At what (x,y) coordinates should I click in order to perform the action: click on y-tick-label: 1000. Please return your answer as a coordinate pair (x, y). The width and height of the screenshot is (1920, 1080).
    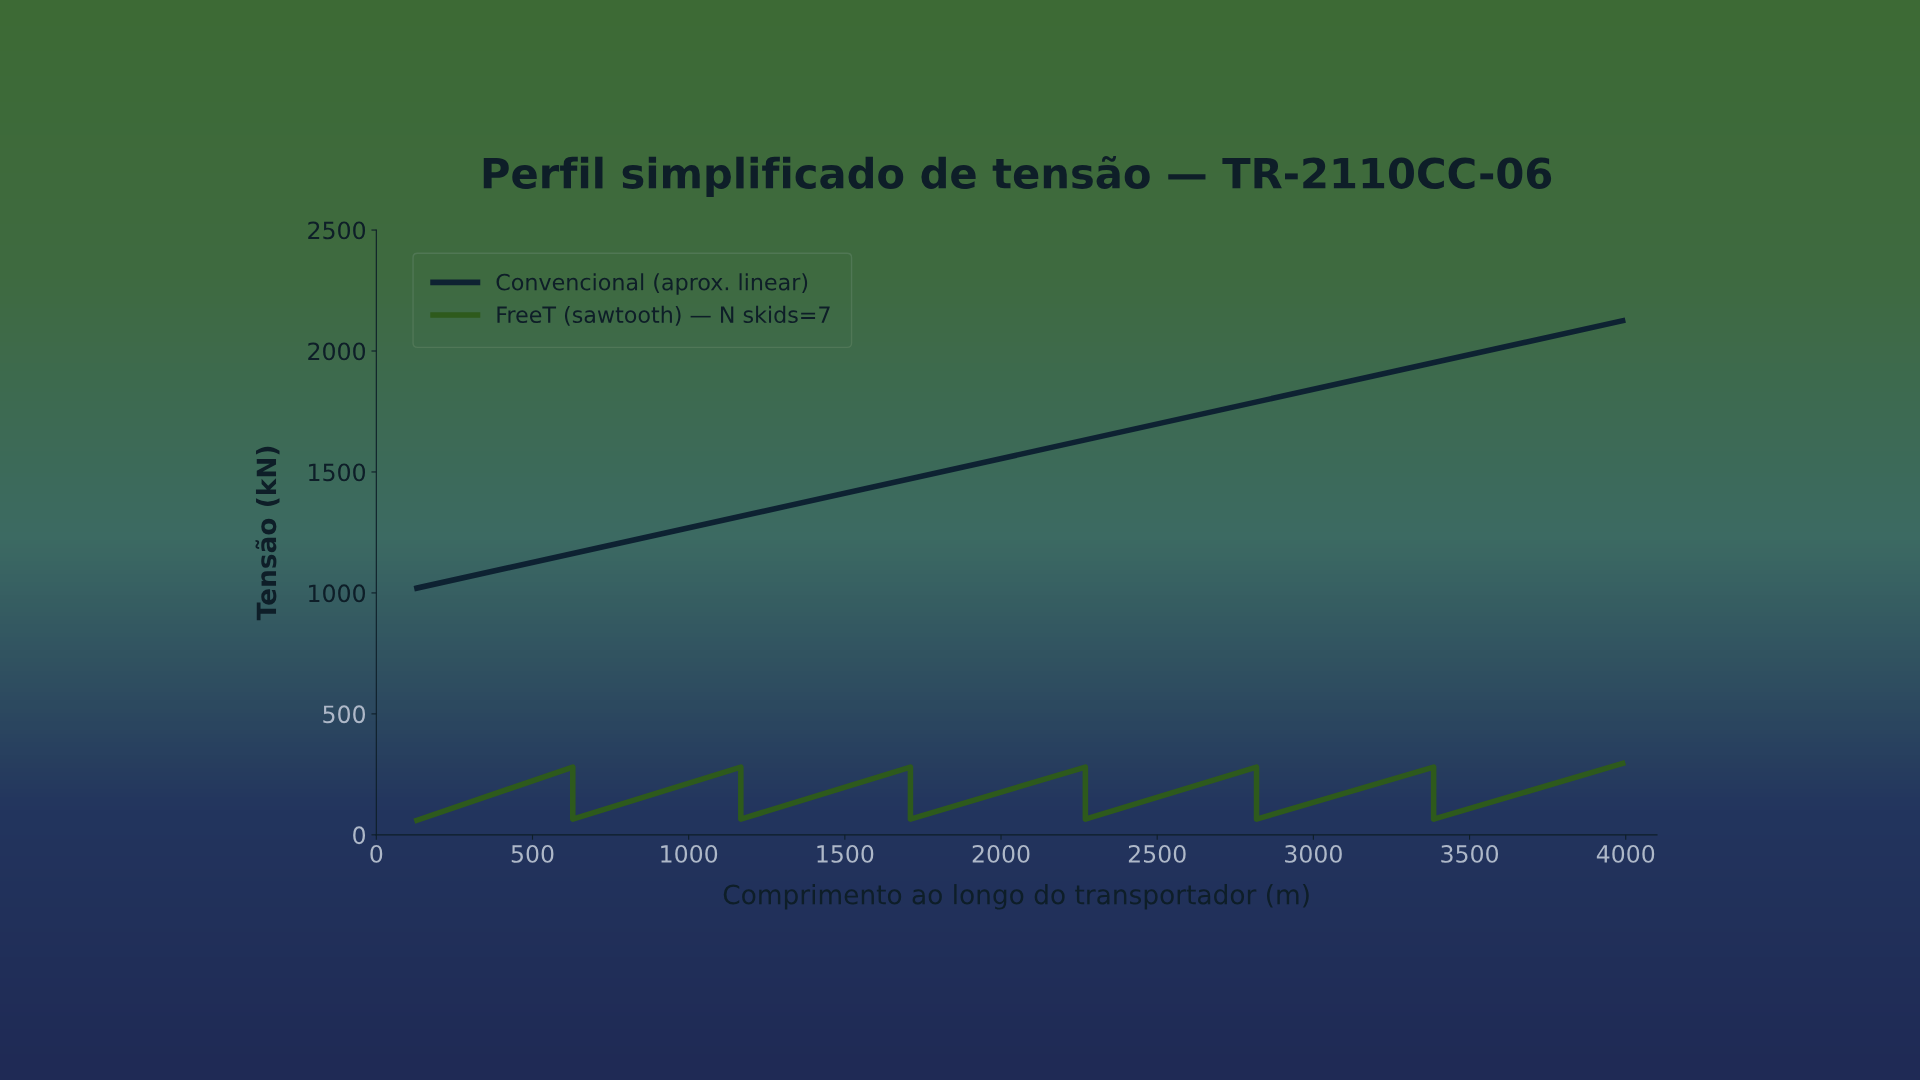
    Looking at the image, I should click on (337, 593).